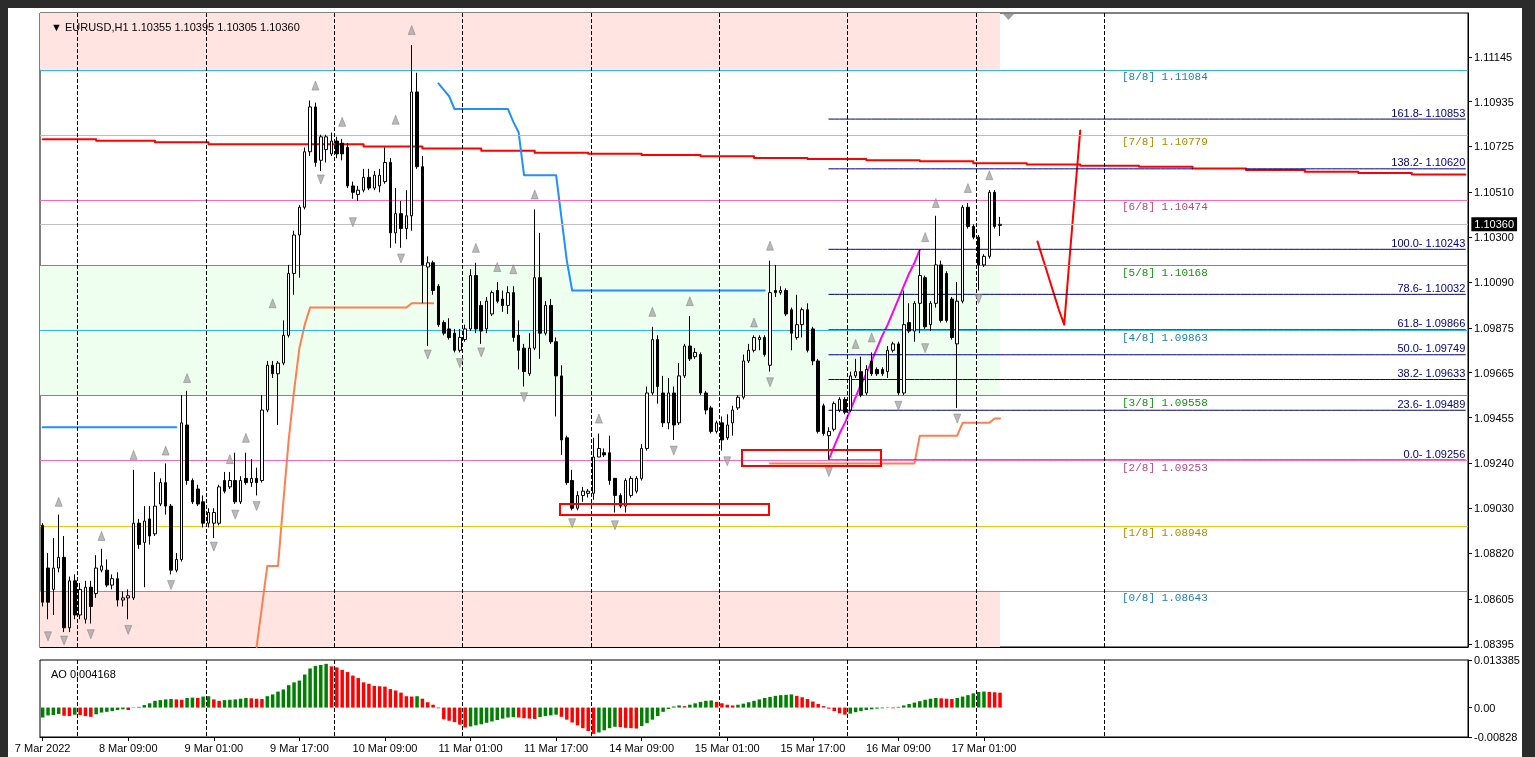 This screenshot has height=757, width=1535. Describe the element at coordinates (1165, 142) in the screenshot. I see `ref-line-label: [7/8] 1.10779` at that location.